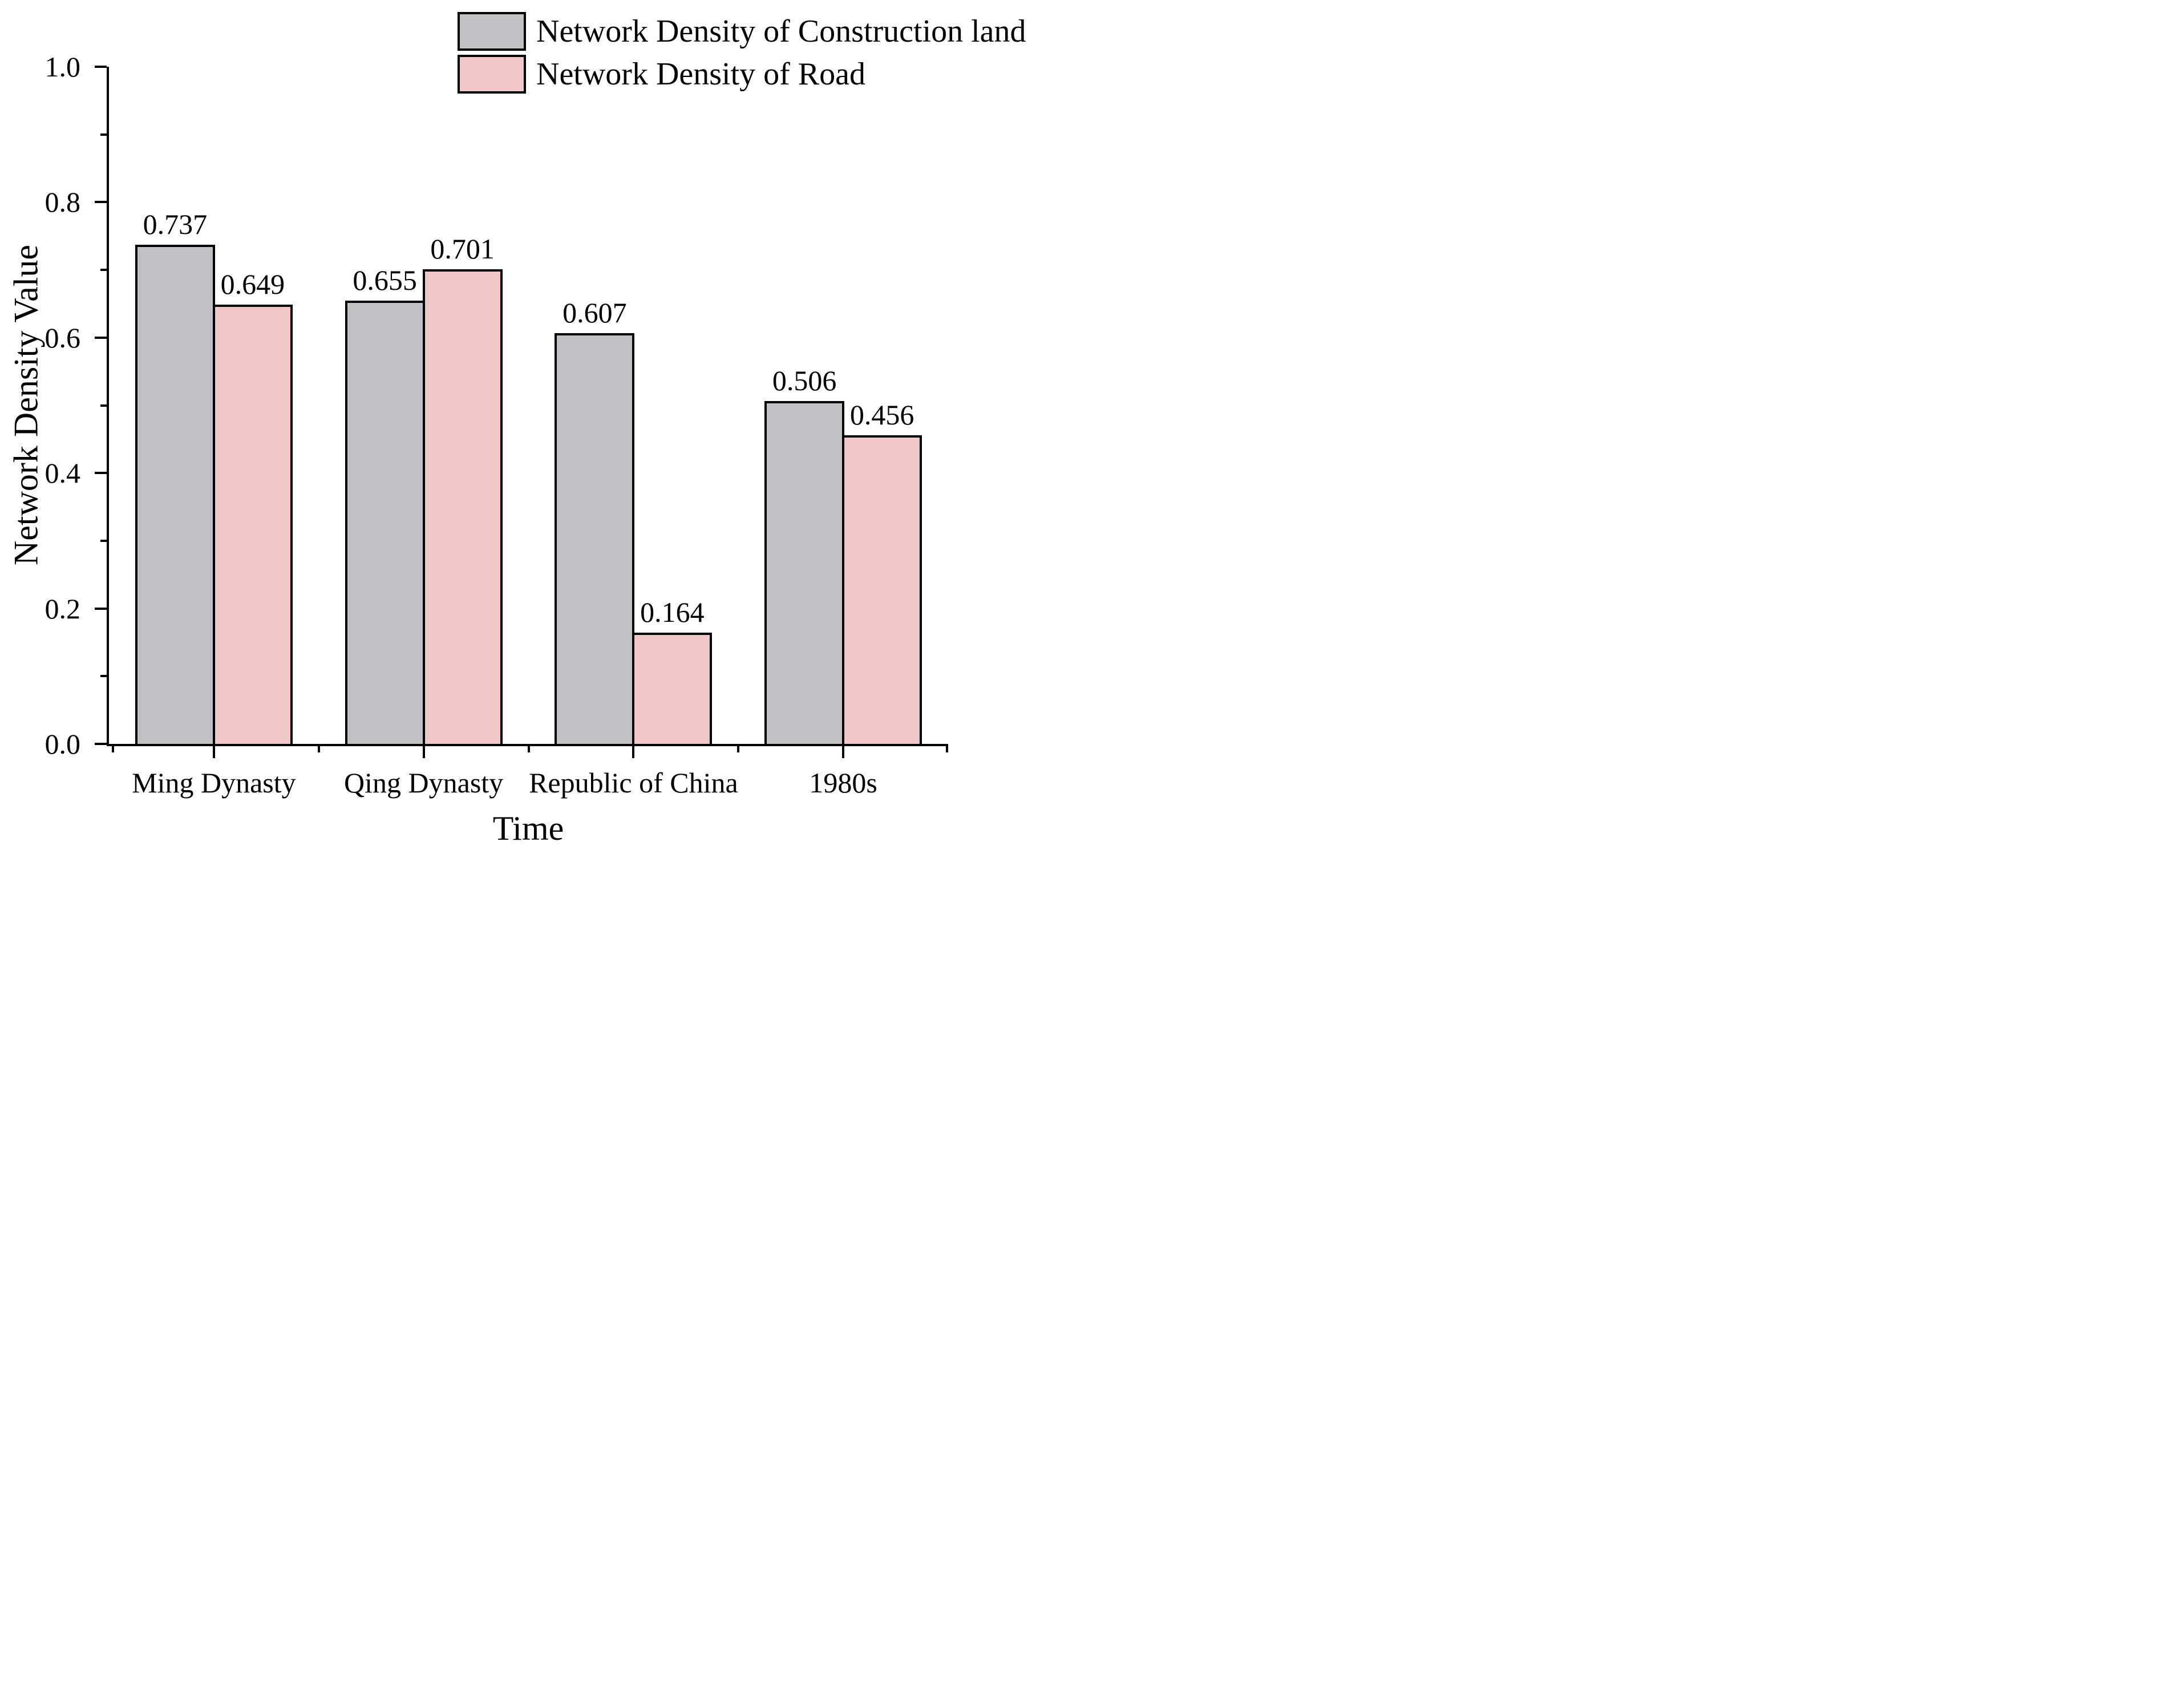  I want to click on legend-item-road: Network Density of Road, so click(742, 74).